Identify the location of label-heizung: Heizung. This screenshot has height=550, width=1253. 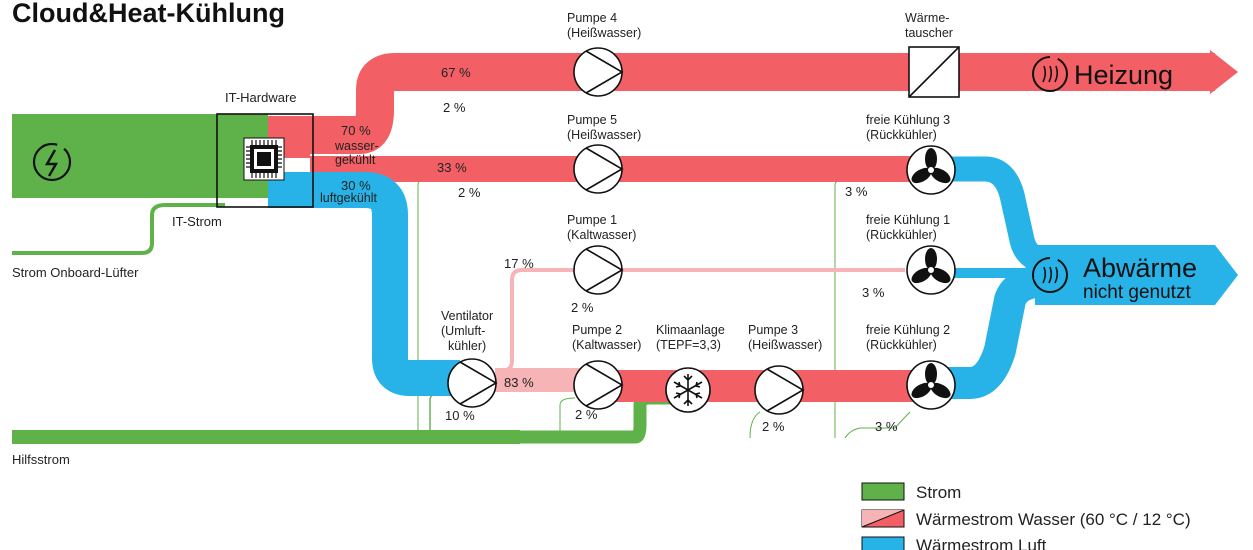
(1123, 75).